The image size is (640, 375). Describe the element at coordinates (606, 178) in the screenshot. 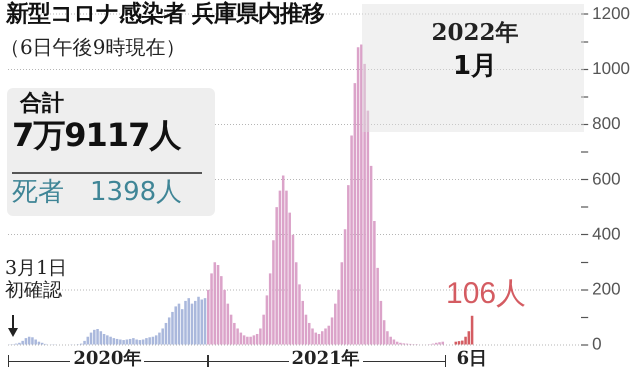

I see `y-tick-label: 600` at that location.